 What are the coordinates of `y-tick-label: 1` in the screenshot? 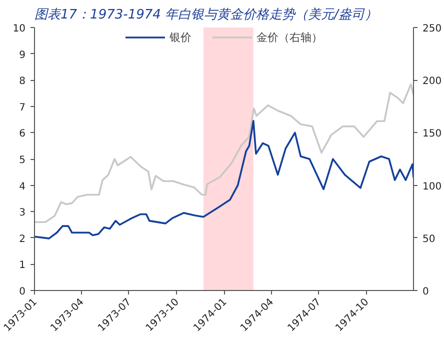 It's located at (22, 266).